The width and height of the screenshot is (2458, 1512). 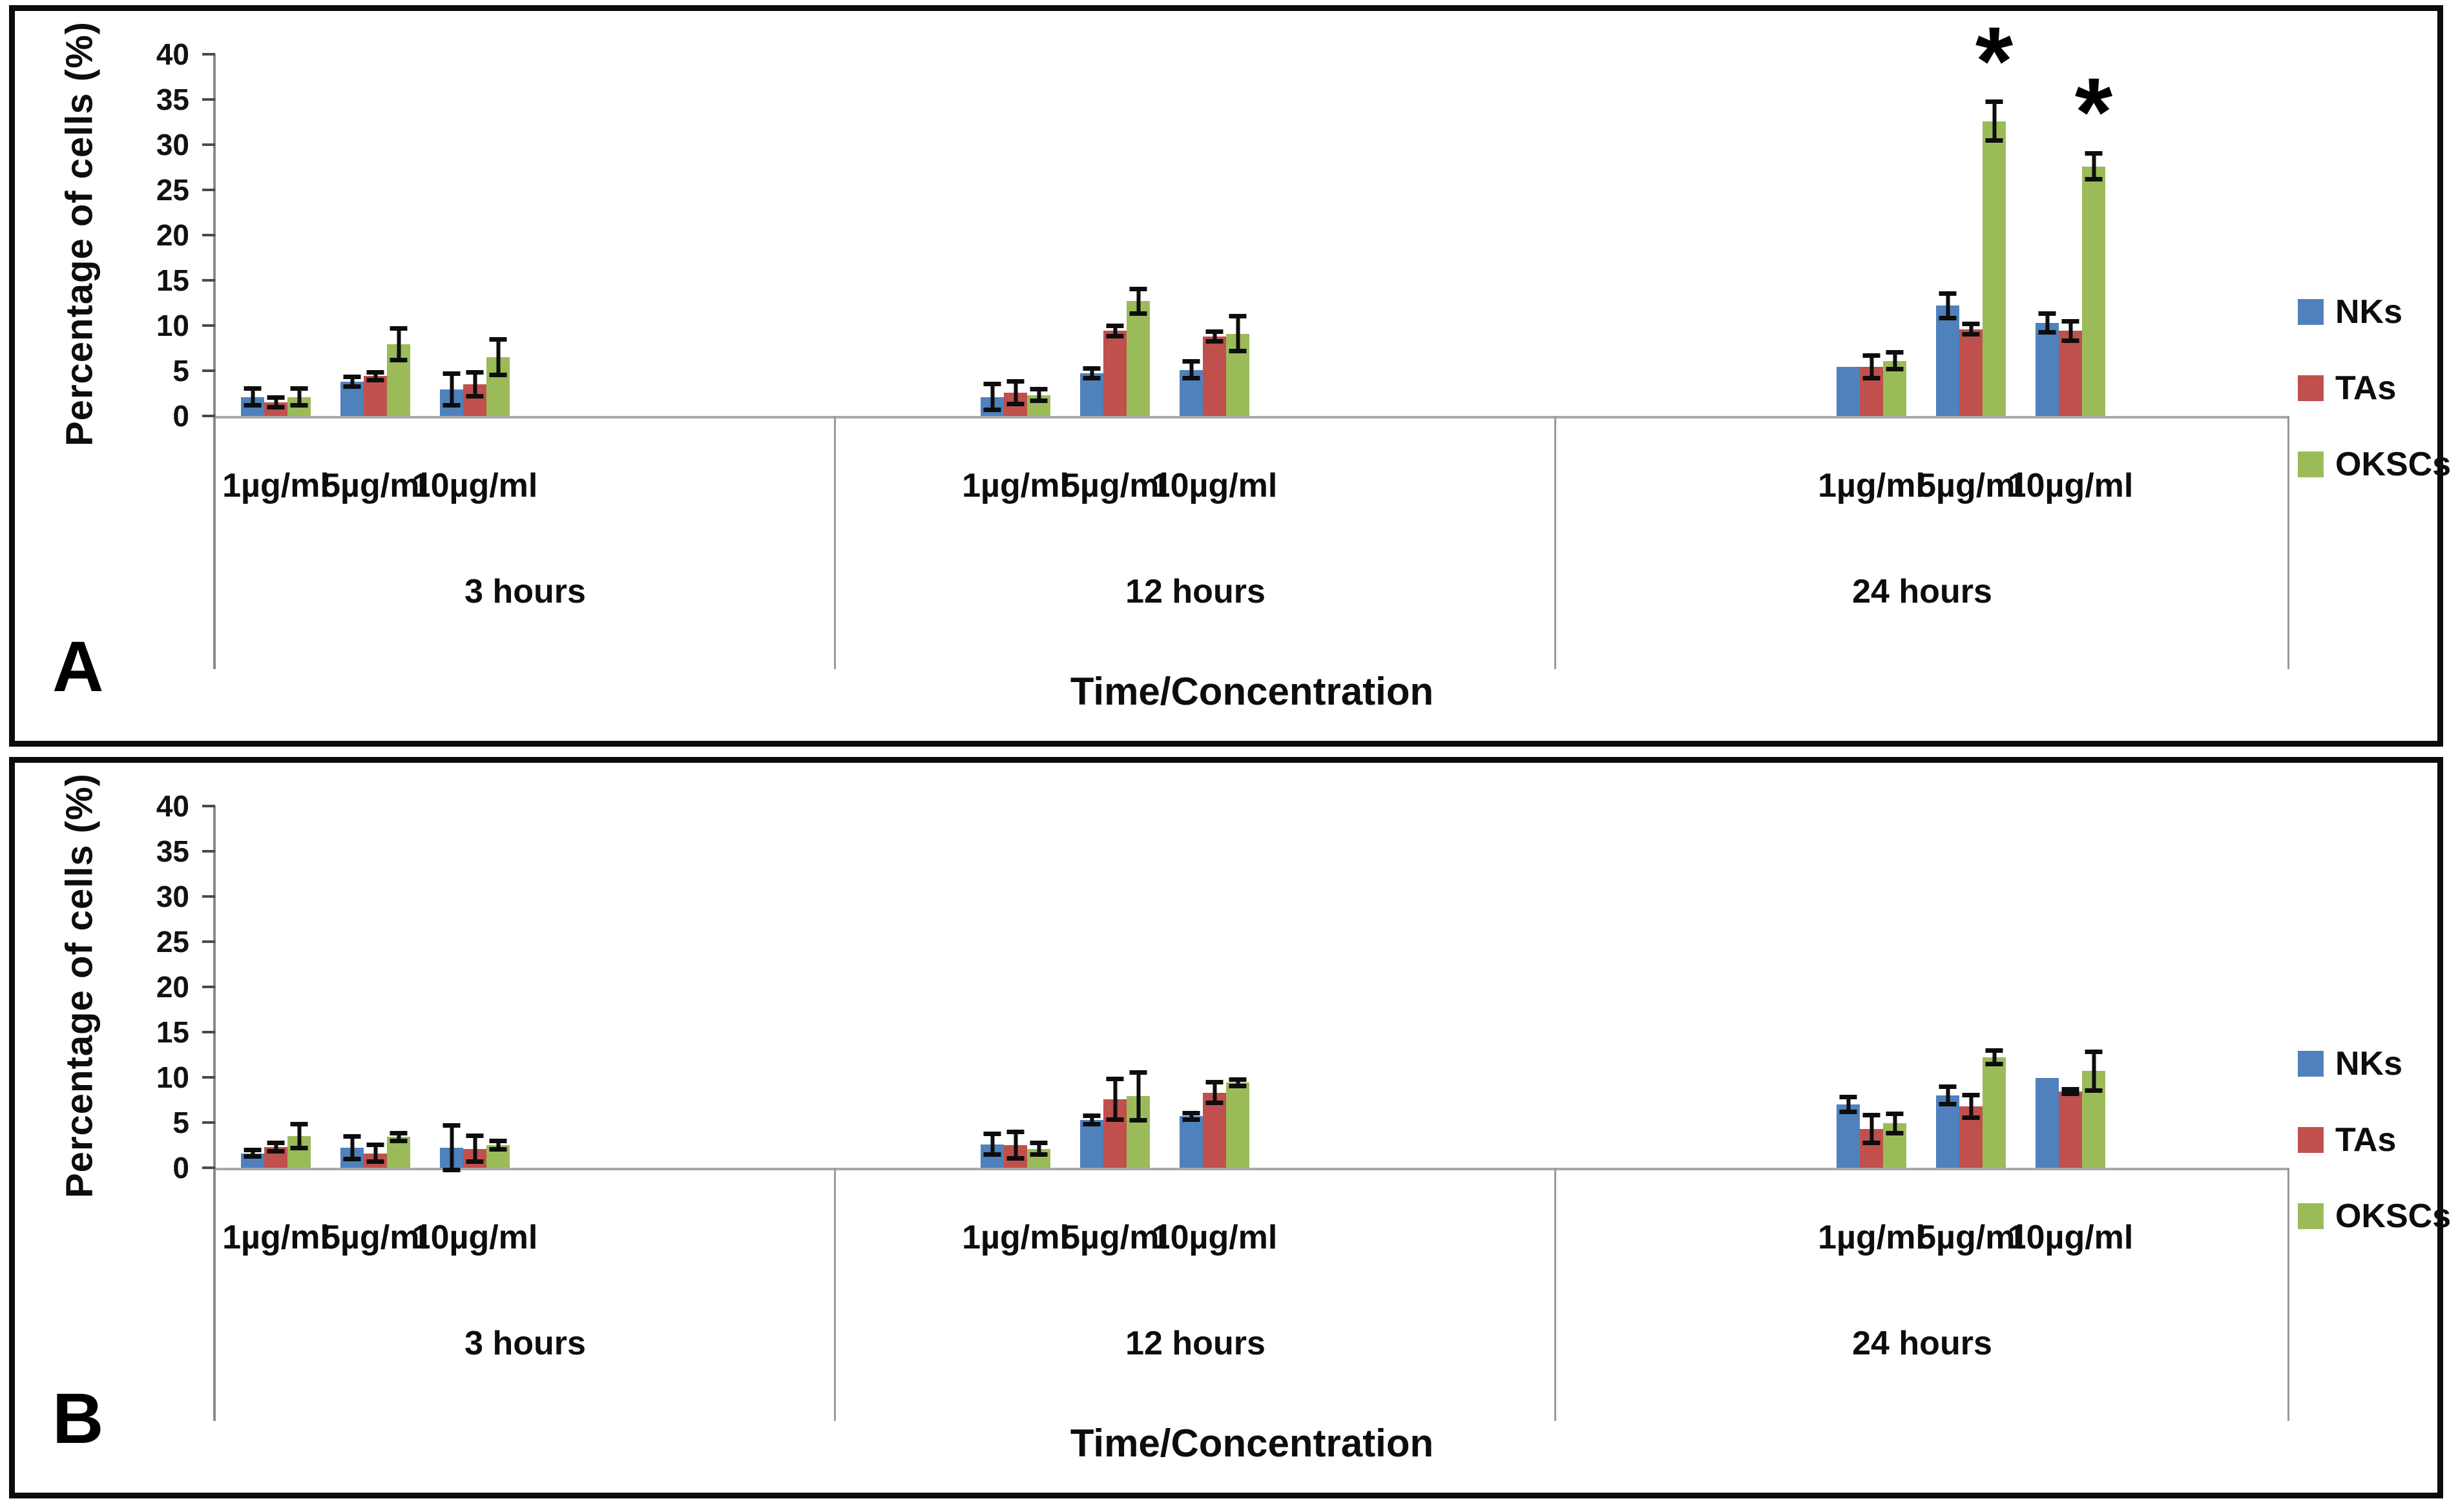 What do you see at coordinates (181, 416) in the screenshot?
I see `y-axis-tick-label: 0` at bounding box center [181, 416].